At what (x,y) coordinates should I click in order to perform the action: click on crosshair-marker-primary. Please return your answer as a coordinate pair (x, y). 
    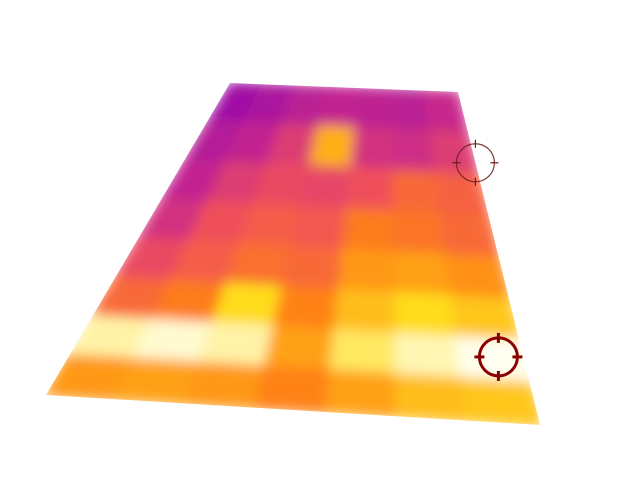
    Looking at the image, I should click on (498, 356).